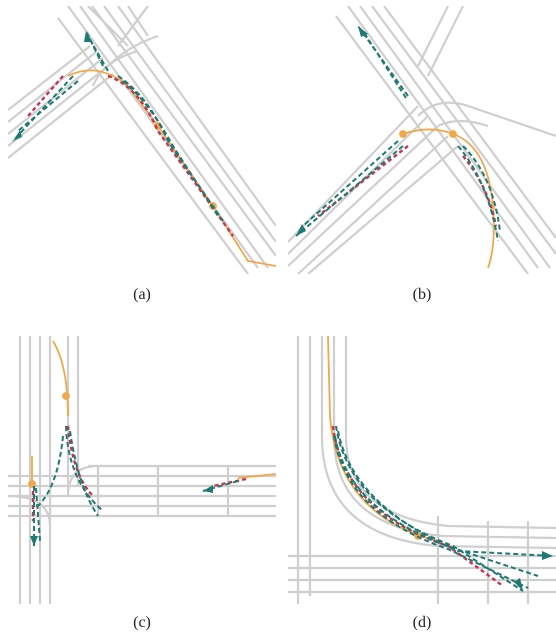 Image resolution: width=556 pixels, height=642 pixels. What do you see at coordinates (422, 622) in the screenshot?
I see `caption-d: (d)` at bounding box center [422, 622].